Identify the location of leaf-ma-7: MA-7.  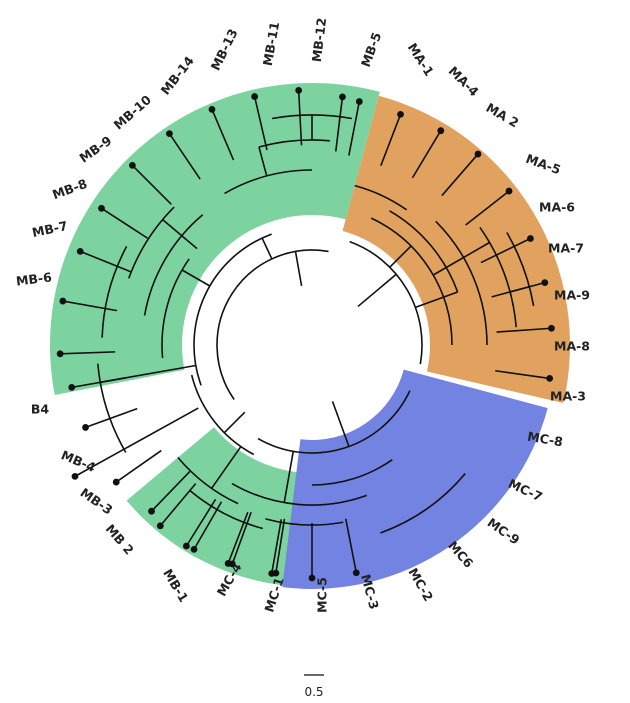
(532, 249).